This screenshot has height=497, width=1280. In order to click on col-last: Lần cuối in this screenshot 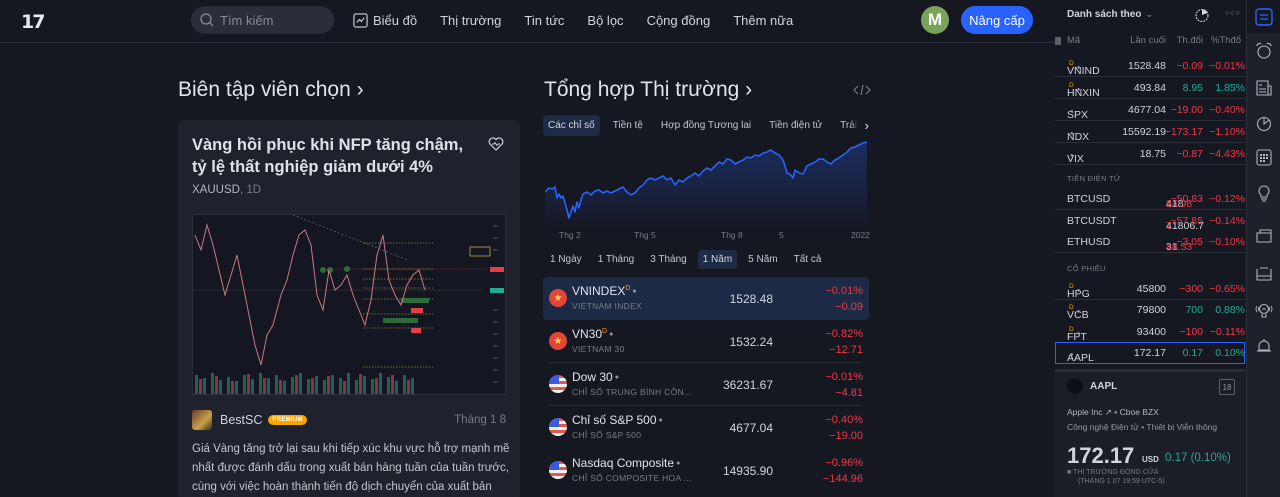, I will do `click(1148, 40)`.